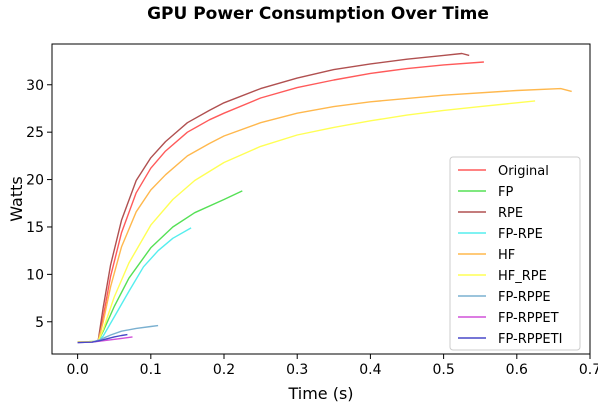 This screenshot has height=404, width=598. Describe the element at coordinates (151, 370) in the screenshot. I see `x-tick-label: 0.1` at that location.